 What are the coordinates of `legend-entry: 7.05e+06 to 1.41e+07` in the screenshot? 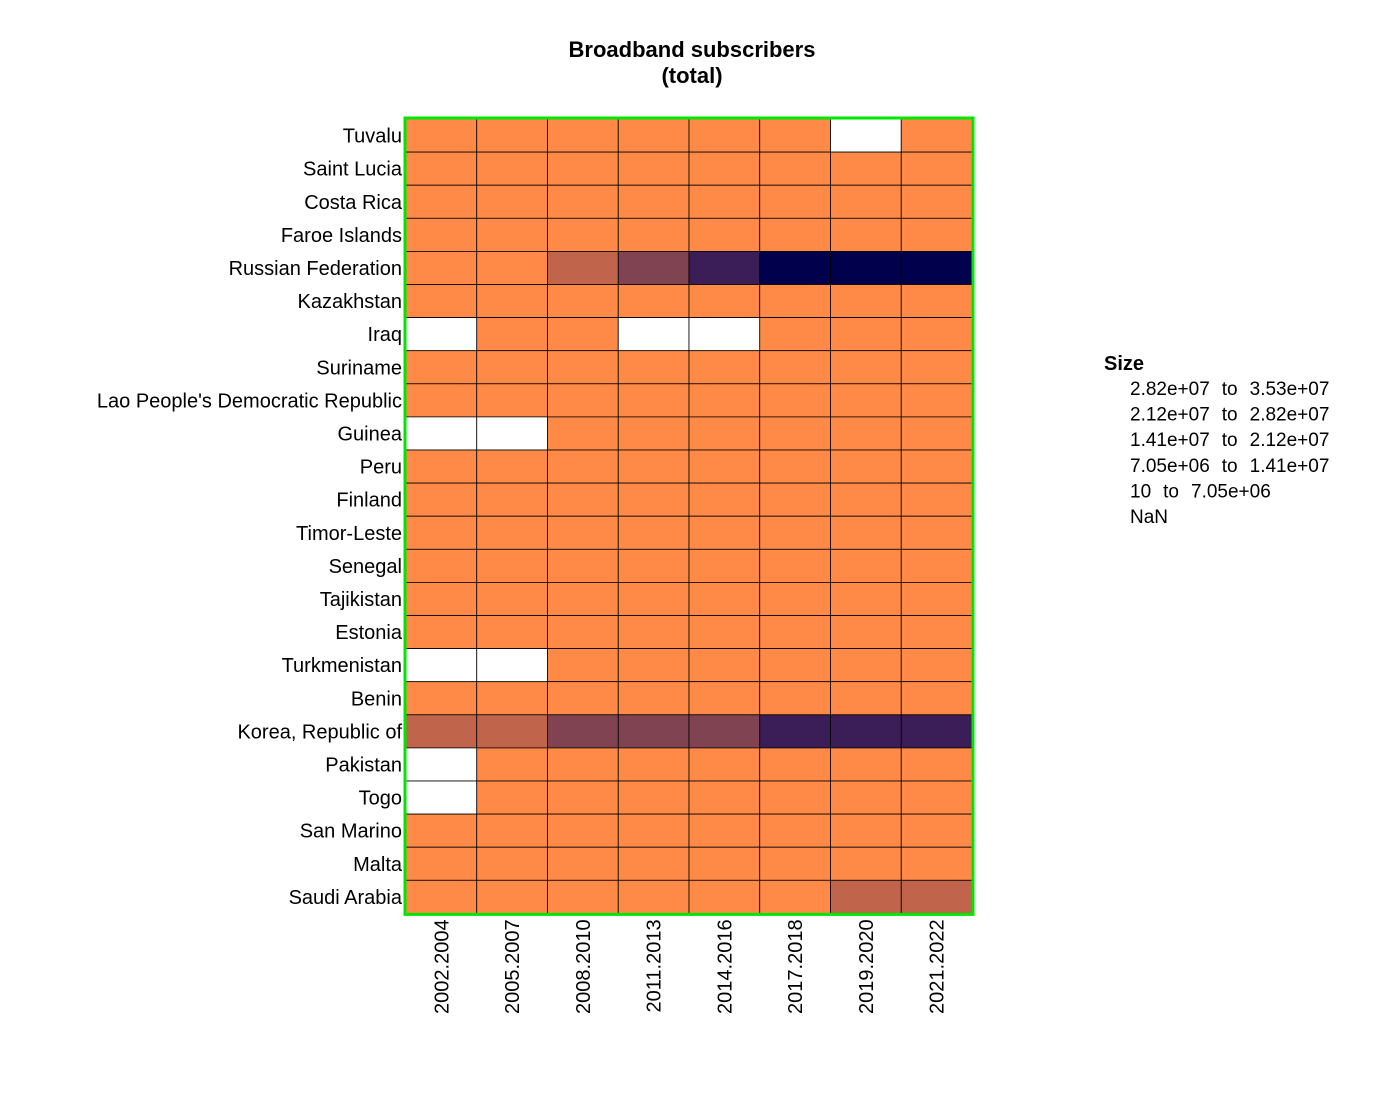 It's located at (1229, 466).